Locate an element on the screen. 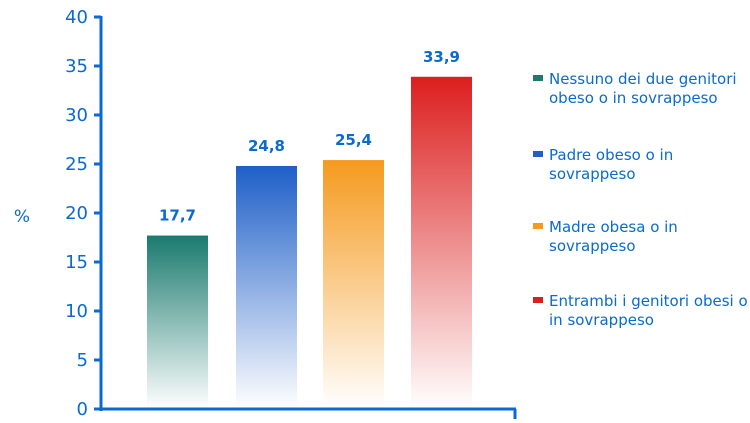 The width and height of the screenshot is (750, 423). y-axis-label: % is located at coordinates (22, 217).